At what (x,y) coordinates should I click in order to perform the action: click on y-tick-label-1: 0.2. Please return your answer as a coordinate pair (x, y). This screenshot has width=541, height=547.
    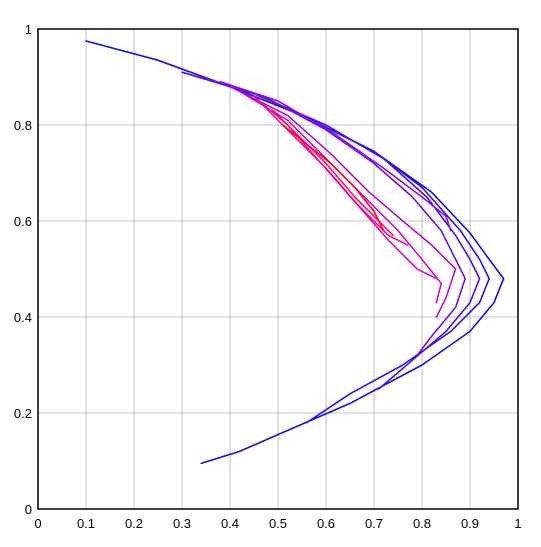
    Looking at the image, I should click on (23, 413).